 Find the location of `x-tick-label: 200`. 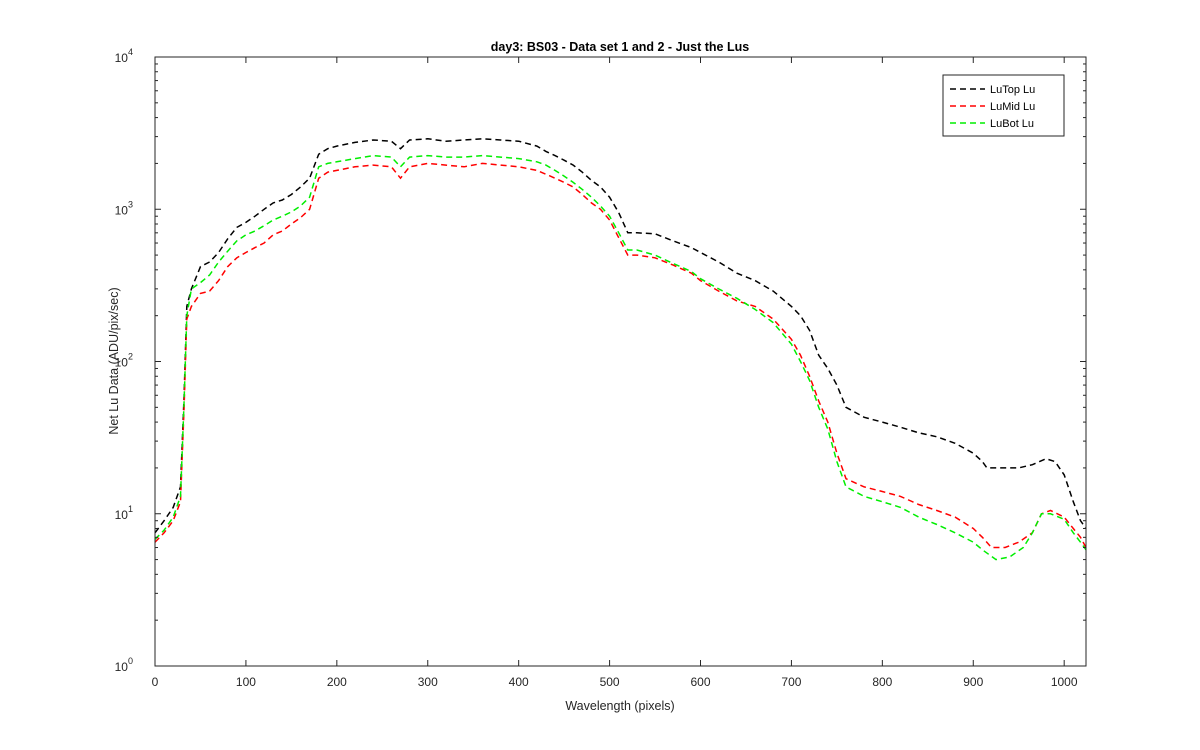

x-tick-label: 200 is located at coordinates (337, 682).